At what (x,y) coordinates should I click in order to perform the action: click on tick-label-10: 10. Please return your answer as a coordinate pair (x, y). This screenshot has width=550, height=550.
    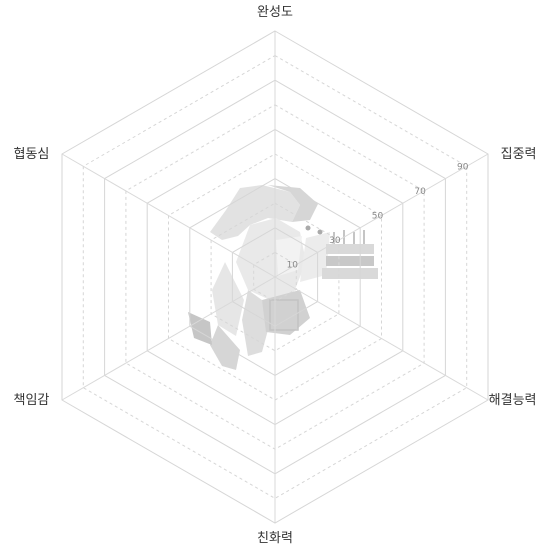
    Looking at the image, I should click on (293, 266).